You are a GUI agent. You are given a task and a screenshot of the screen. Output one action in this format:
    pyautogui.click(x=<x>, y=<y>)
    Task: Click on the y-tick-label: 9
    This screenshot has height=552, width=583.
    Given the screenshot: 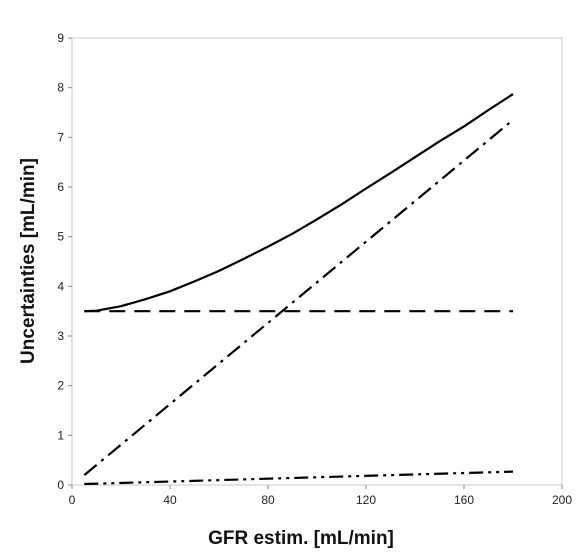 What is the action you would take?
    pyautogui.click(x=60, y=38)
    